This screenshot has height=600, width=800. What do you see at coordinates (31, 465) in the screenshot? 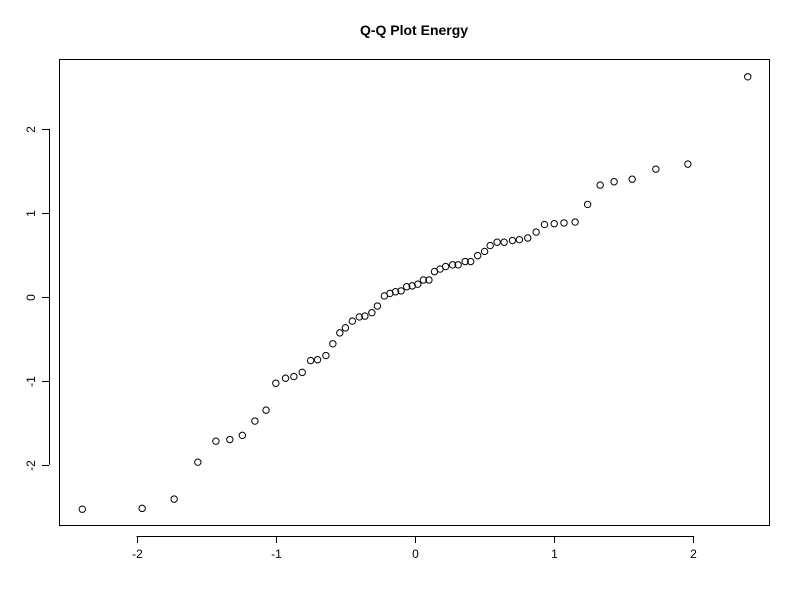
I see `y-tick-label: -2` at bounding box center [31, 465].